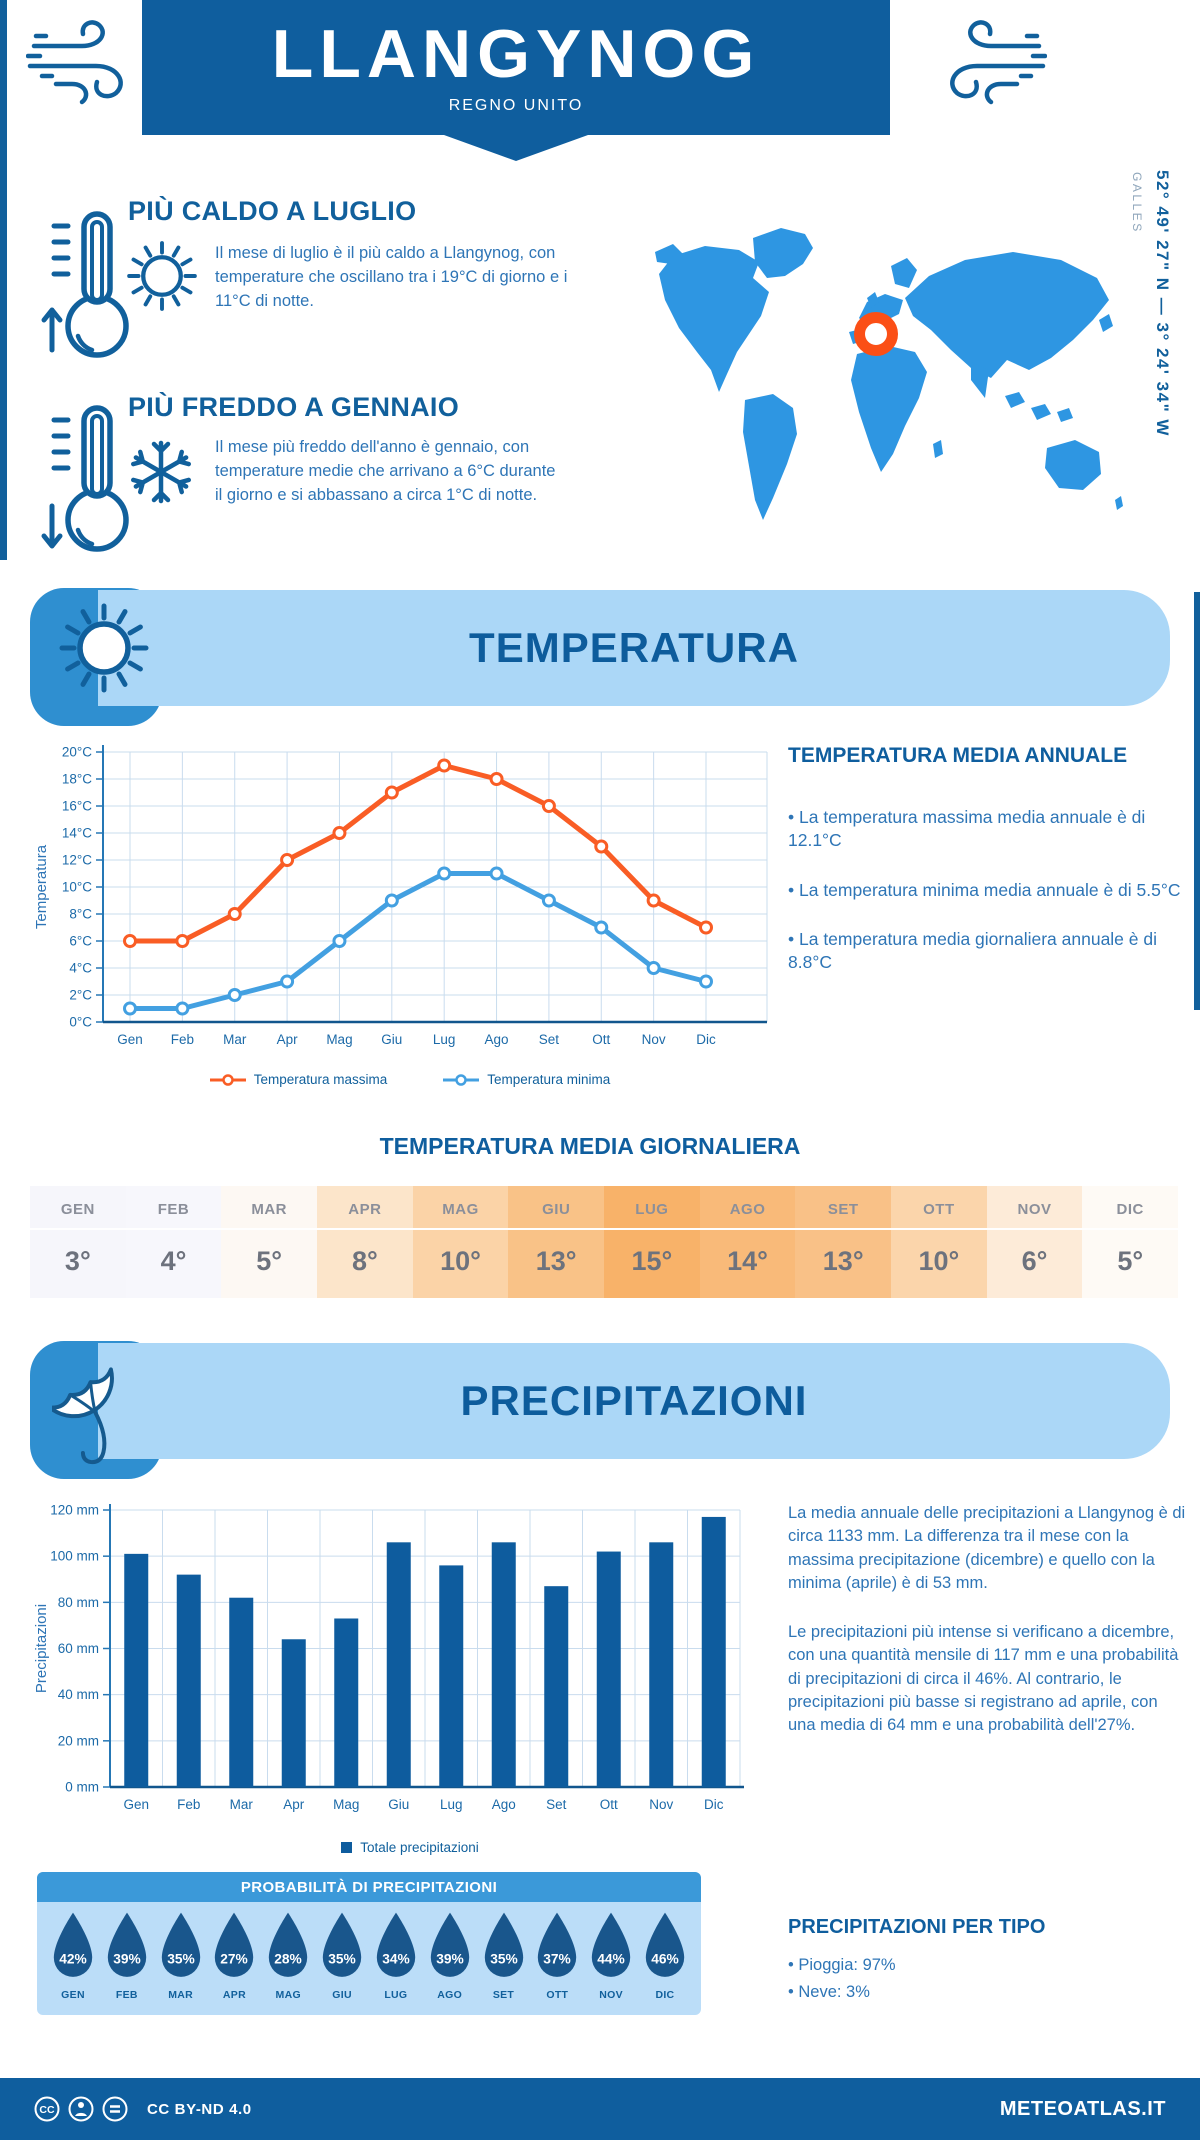  What do you see at coordinates (80, 914) in the screenshot?
I see `svg-text: 8°C` at bounding box center [80, 914].